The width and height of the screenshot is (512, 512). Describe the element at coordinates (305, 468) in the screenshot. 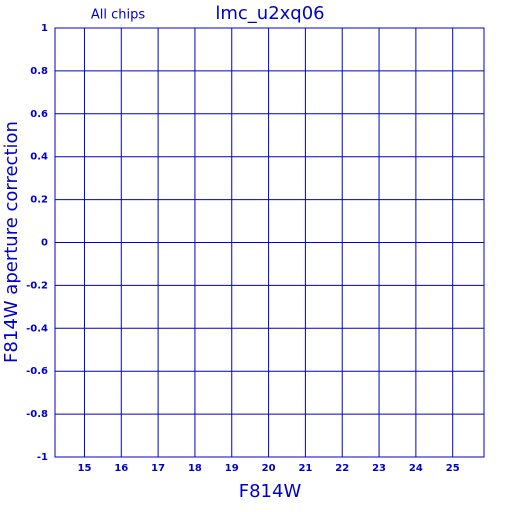

I see `x-tick-label: 21` at that location.